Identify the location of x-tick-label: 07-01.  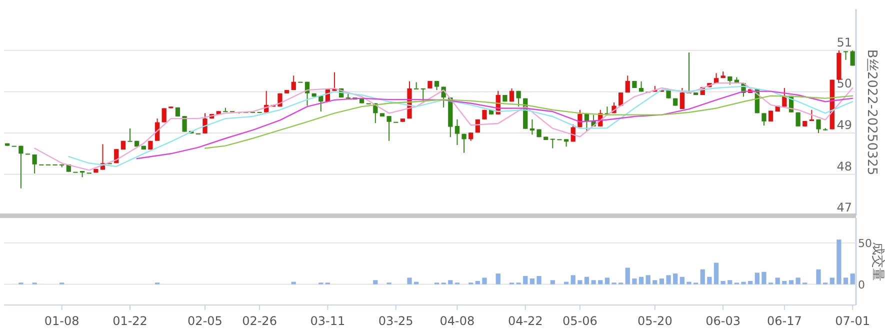
(852, 321).